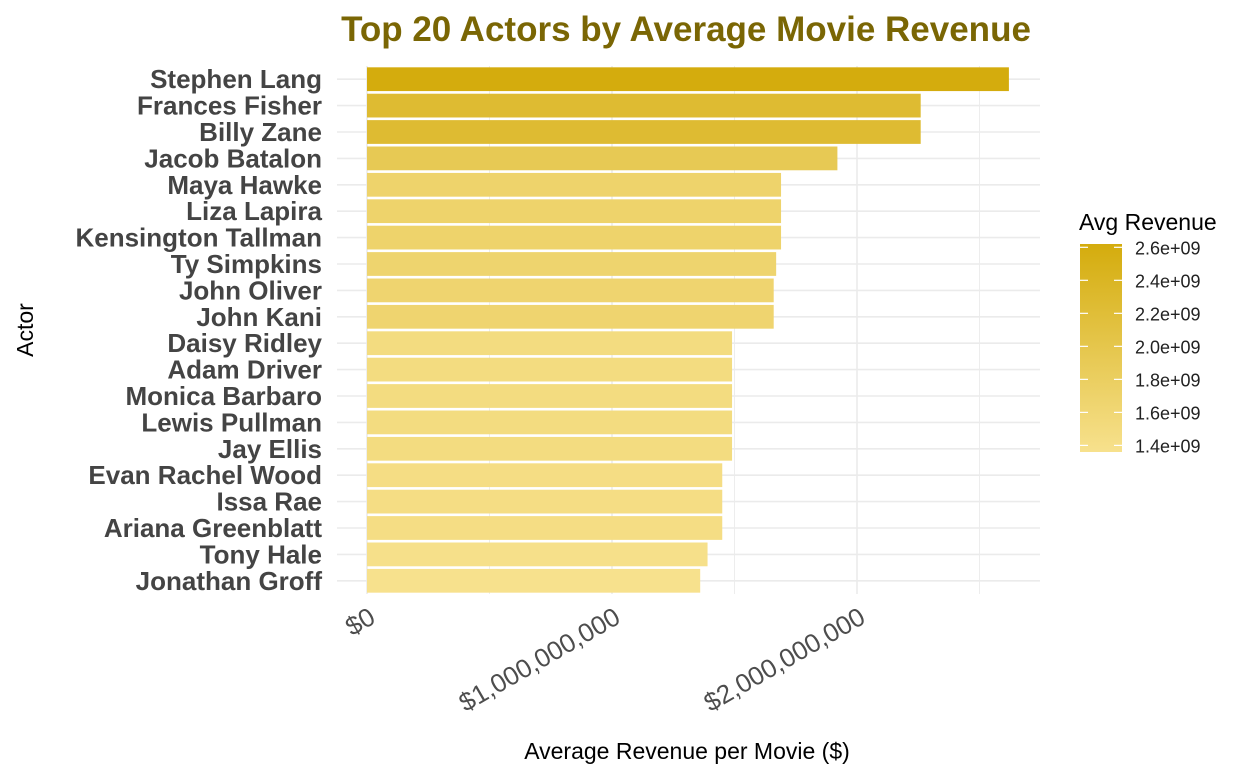 Image resolution: width=1260 pixels, height=778 pixels. What do you see at coordinates (1168, 248) in the screenshot?
I see `legend-label: 2.6e+09` at bounding box center [1168, 248].